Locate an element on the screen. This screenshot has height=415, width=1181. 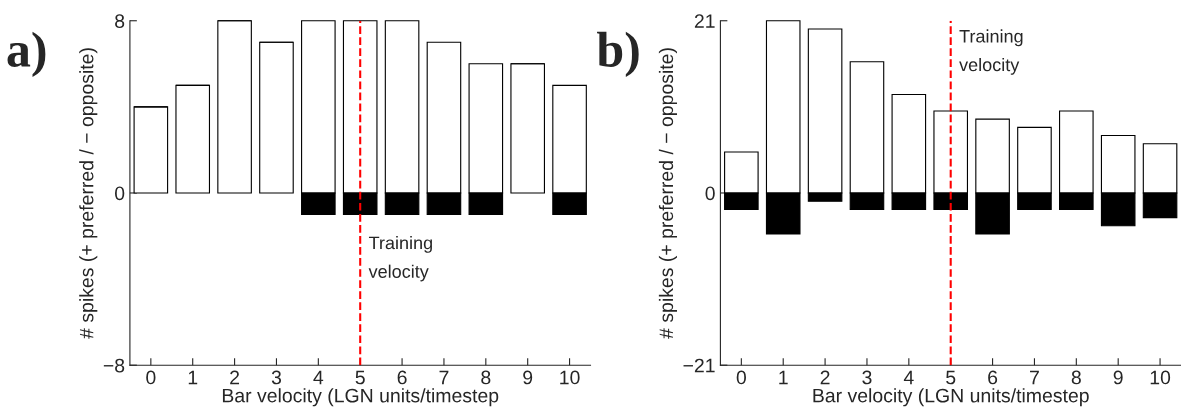
y-tick-label: −8 is located at coordinates (114, 365).